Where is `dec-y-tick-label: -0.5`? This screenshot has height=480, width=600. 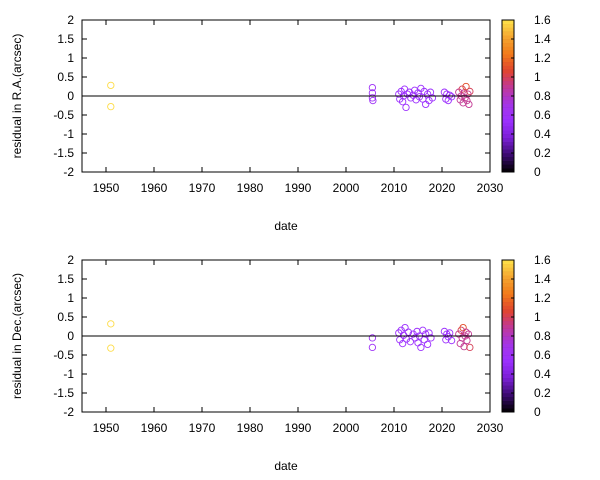 dec-y-tick-label: -0.5 is located at coordinates (63, 355).